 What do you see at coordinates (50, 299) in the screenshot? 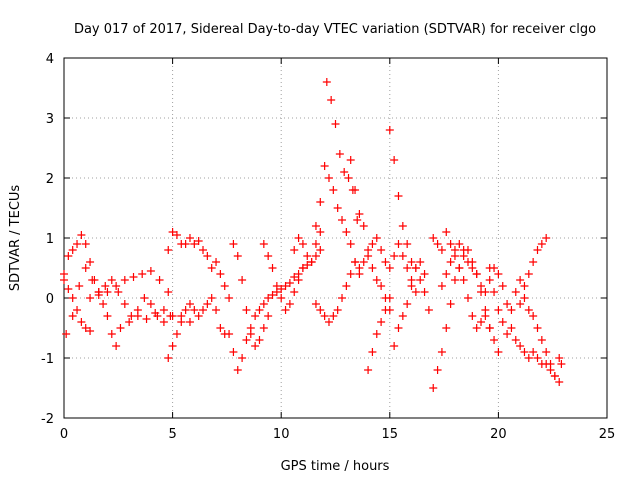
I see `y-tick-label: 0` at bounding box center [50, 299].